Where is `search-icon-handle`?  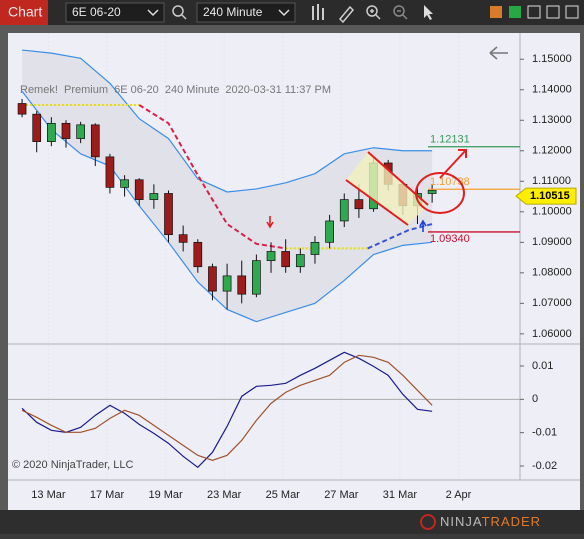
search-icon-handle is located at coordinates (184, 17).